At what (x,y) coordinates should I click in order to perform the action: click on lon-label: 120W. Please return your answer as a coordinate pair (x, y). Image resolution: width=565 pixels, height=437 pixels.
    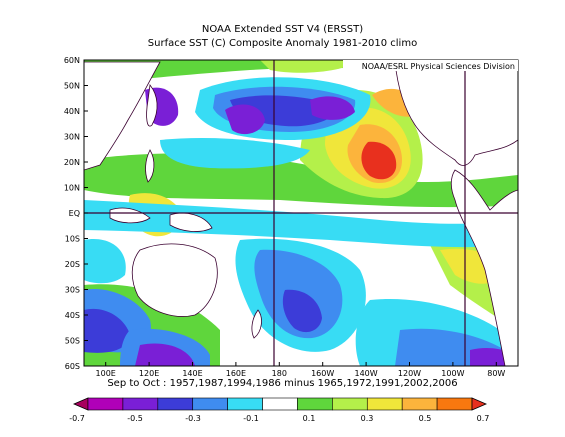
    Looking at the image, I should click on (409, 373).